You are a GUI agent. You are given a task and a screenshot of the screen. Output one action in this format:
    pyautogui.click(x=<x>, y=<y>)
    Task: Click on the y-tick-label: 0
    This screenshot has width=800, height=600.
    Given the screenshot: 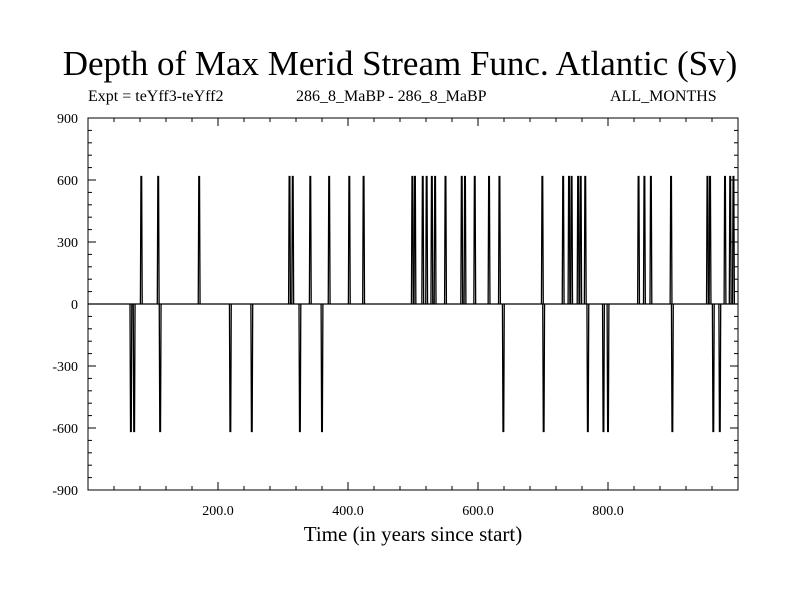 What is the action you would take?
    pyautogui.click(x=74, y=305)
    